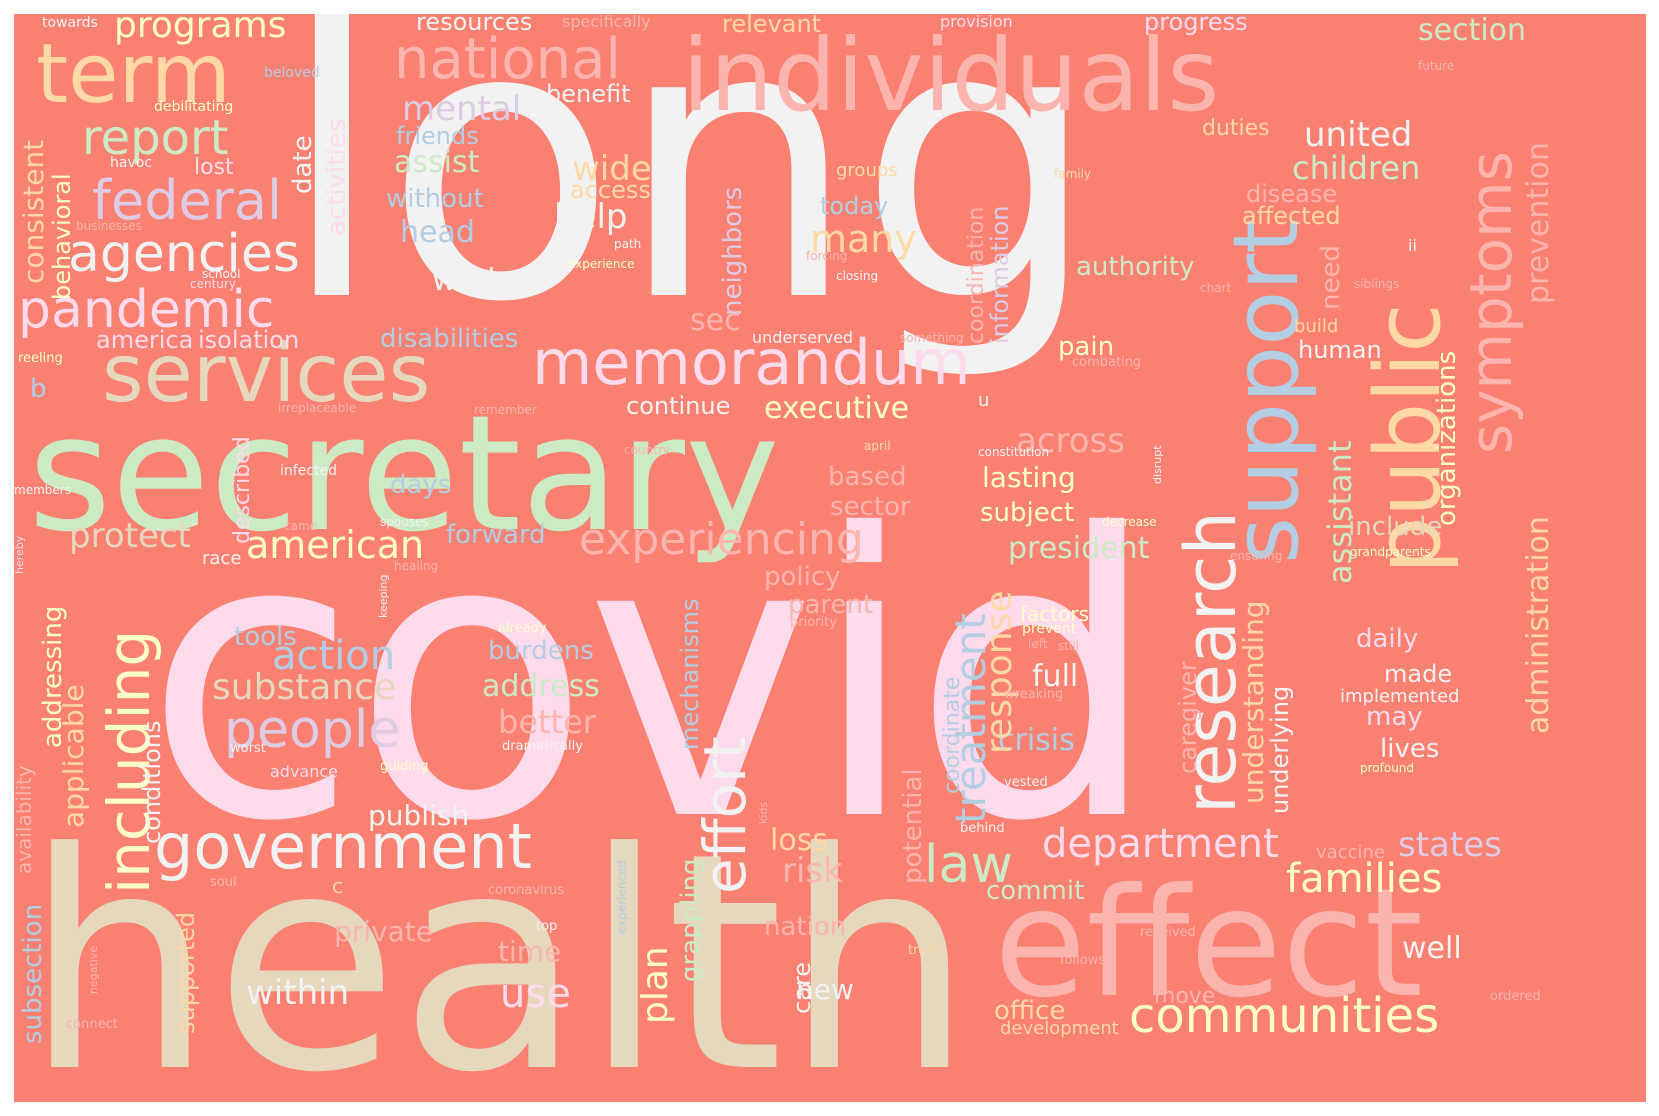  Describe the element at coordinates (863, 239) in the screenshot. I see `word-many: many` at that location.